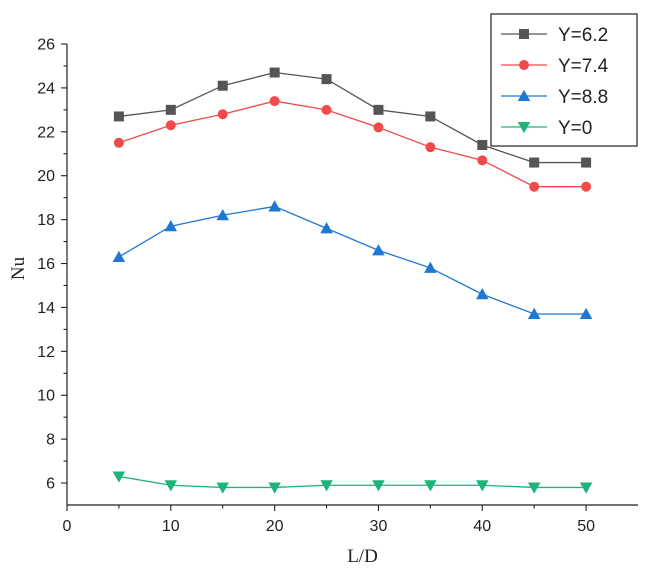  Describe the element at coordinates (482, 486) in the screenshot. I see `data-point-y-0-x40` at that location.